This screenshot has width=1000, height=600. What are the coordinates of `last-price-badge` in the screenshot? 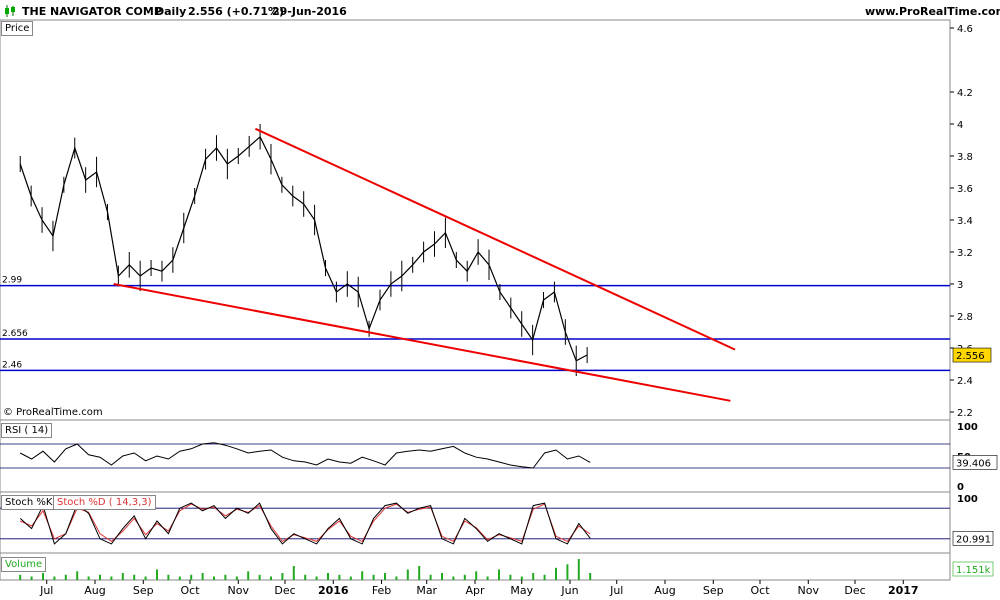 It's located at (972, 355).